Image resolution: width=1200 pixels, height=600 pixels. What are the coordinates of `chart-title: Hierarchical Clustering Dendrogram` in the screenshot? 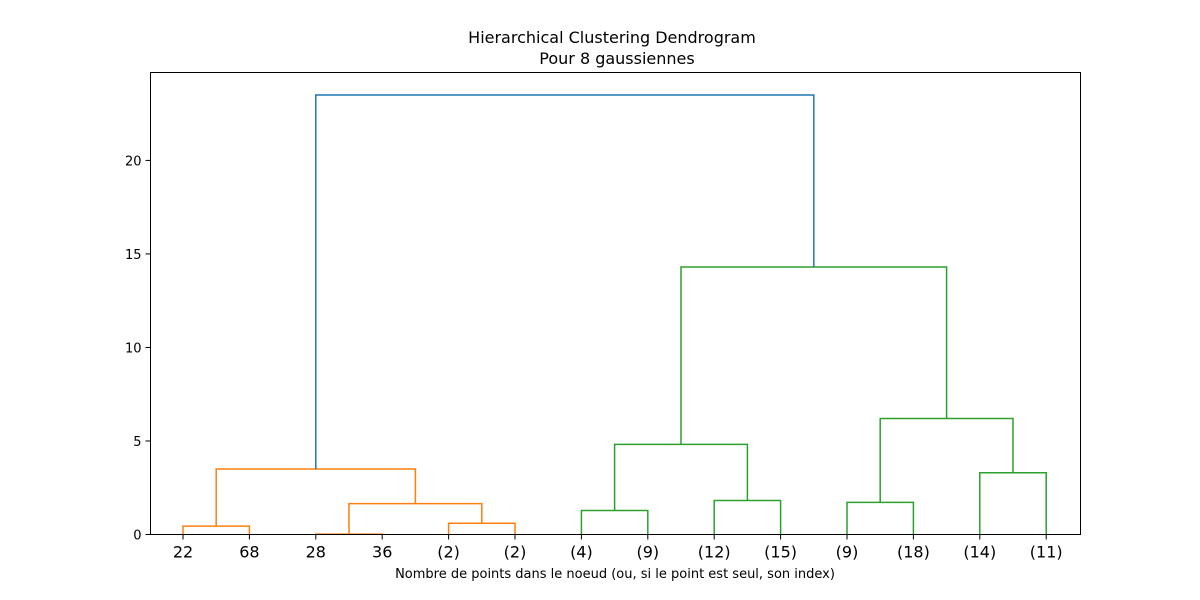 It's located at (612, 37).